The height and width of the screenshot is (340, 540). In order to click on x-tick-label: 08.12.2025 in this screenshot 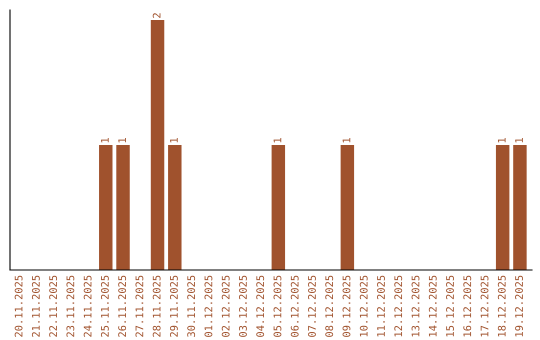, I will do `click(329, 306)`.